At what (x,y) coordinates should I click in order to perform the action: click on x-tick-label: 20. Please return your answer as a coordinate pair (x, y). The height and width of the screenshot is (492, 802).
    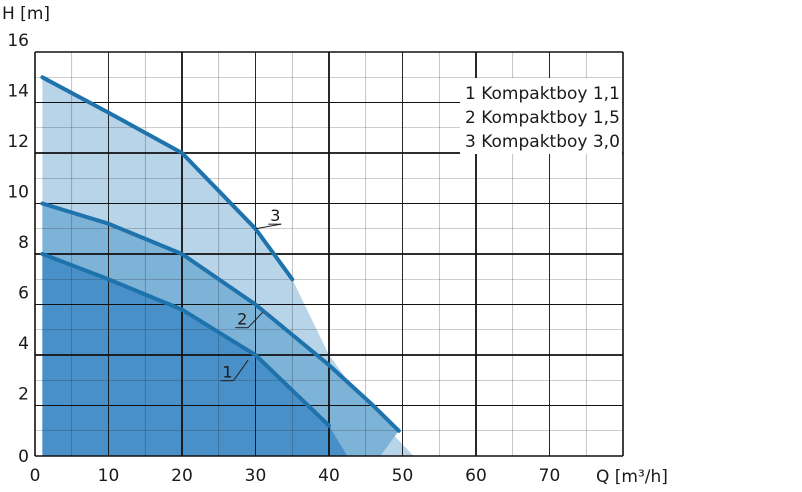
    Looking at the image, I should click on (182, 476).